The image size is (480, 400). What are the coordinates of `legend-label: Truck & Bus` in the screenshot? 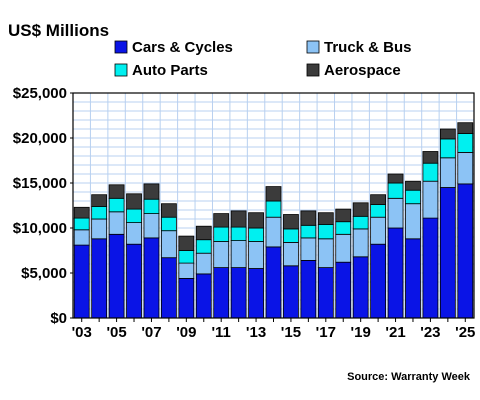 It's located at (368, 47).